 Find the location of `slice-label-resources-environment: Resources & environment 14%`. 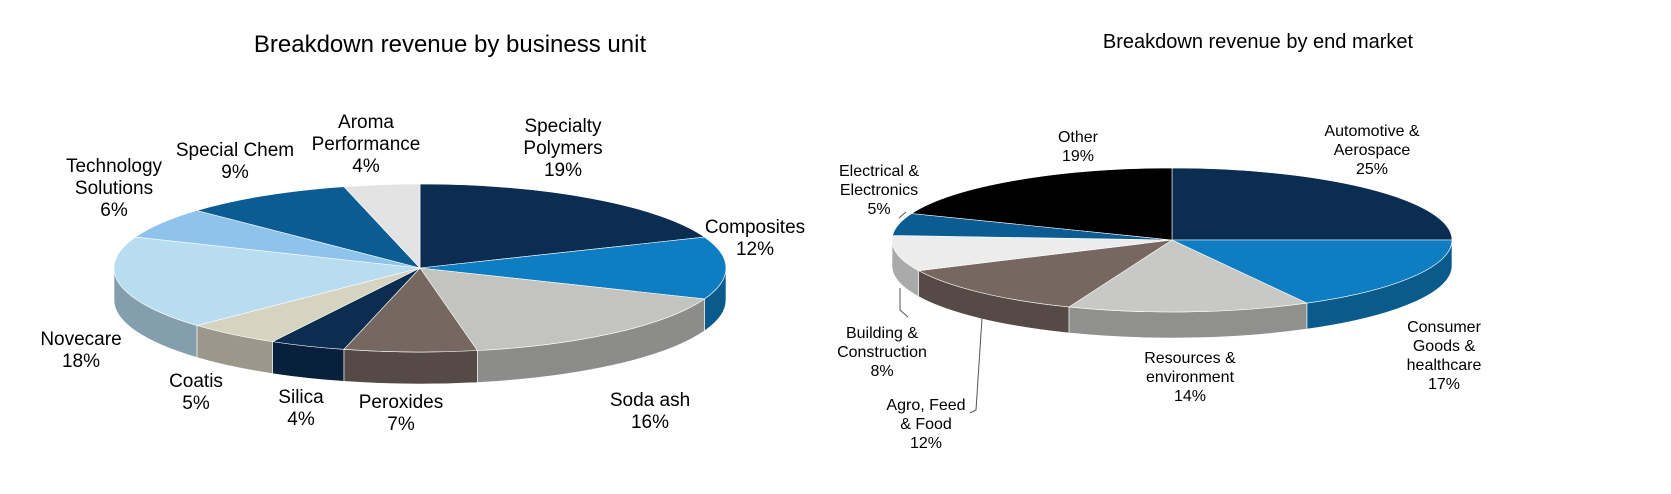

slice-label-resources-environment: Resources & environment 14% is located at coordinates (1190, 377).